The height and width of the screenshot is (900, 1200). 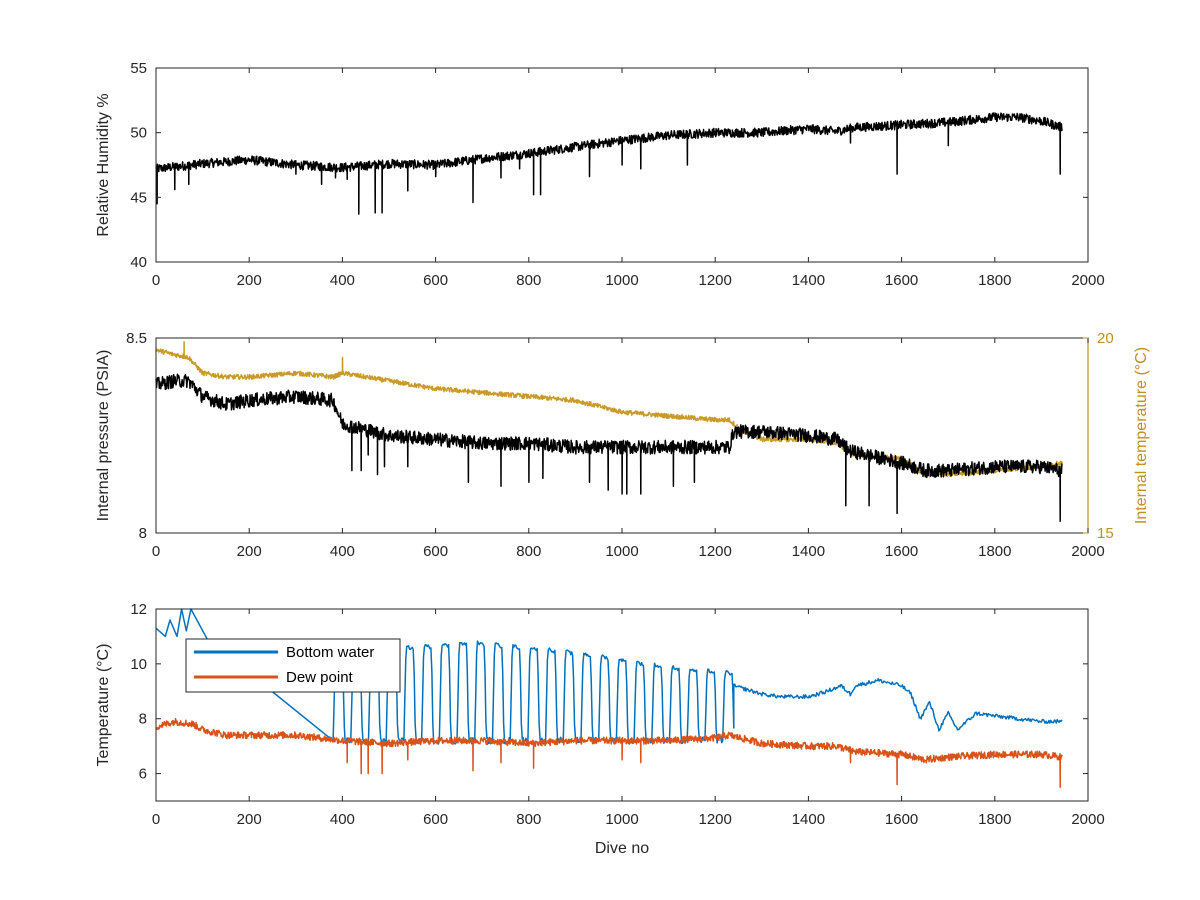 I want to click on humidity-series-0-line, so click(x=609, y=163).